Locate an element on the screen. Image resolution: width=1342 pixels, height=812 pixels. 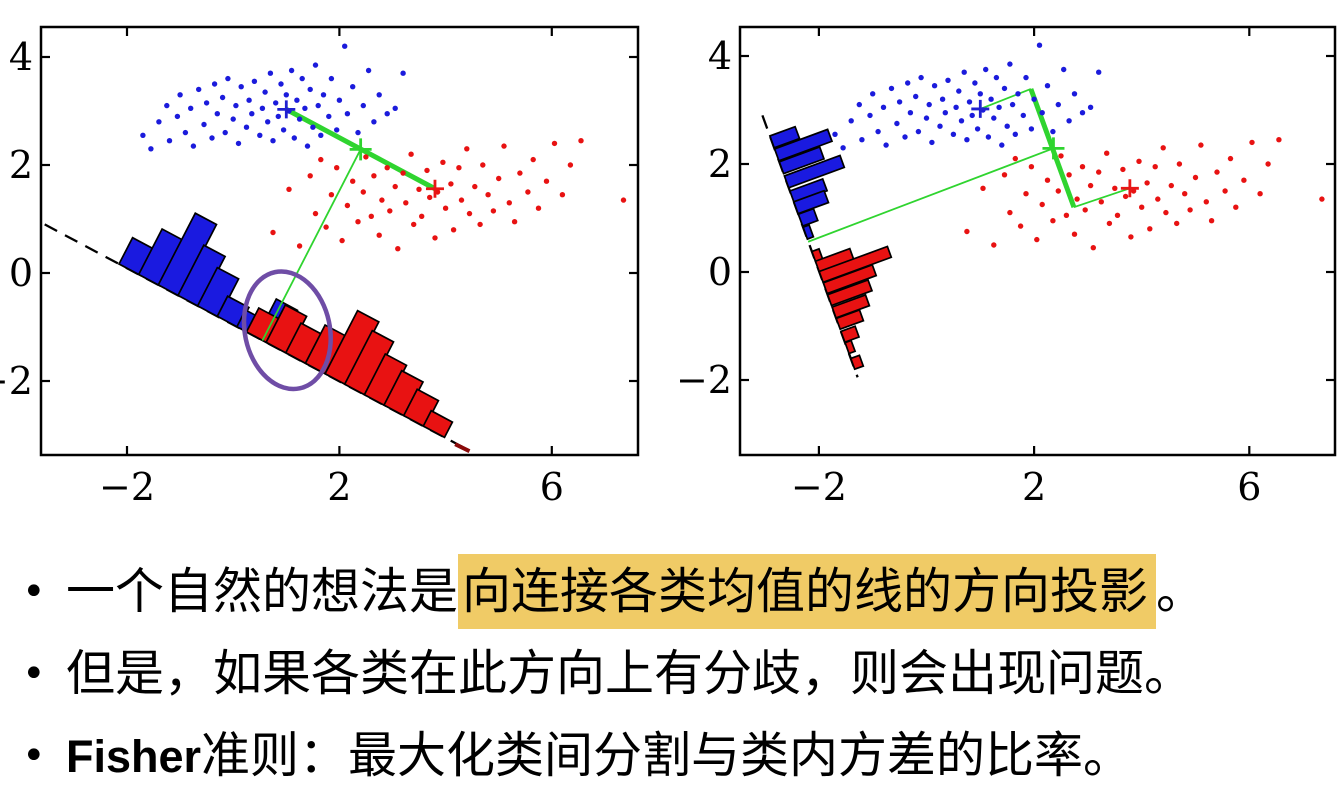
text-segment: 一个自然的想法是 is located at coordinates (262, 591).